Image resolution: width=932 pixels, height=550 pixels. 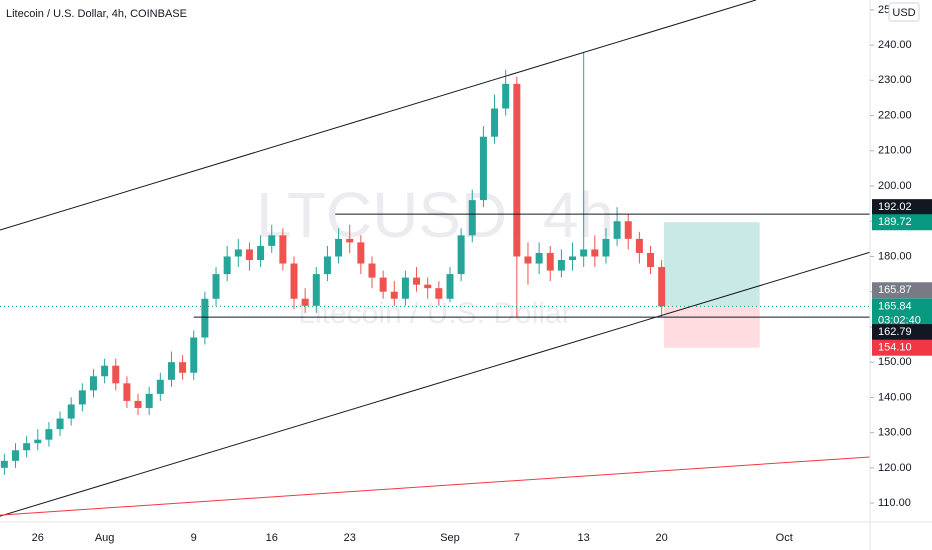 I want to click on y-tick-label: 140.00, so click(x=895, y=397).